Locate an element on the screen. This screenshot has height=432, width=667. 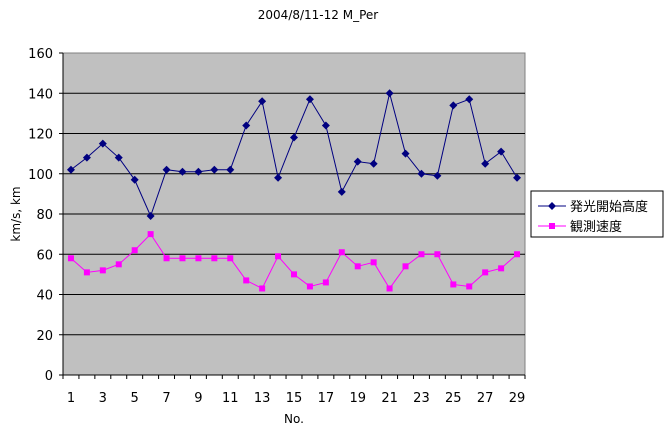
y-tick-label: 40 is located at coordinates (44, 296).